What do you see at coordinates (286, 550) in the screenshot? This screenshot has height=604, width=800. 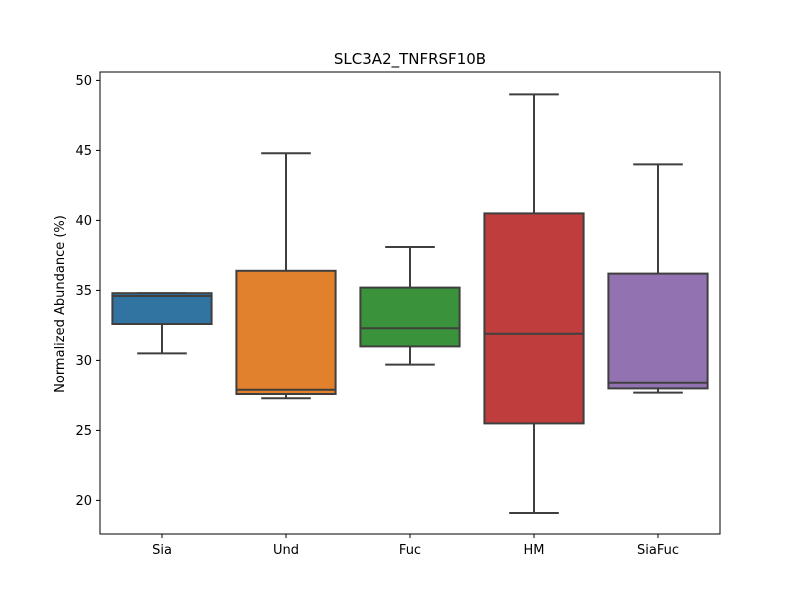 I see `x-tick-label: Und` at bounding box center [286, 550].